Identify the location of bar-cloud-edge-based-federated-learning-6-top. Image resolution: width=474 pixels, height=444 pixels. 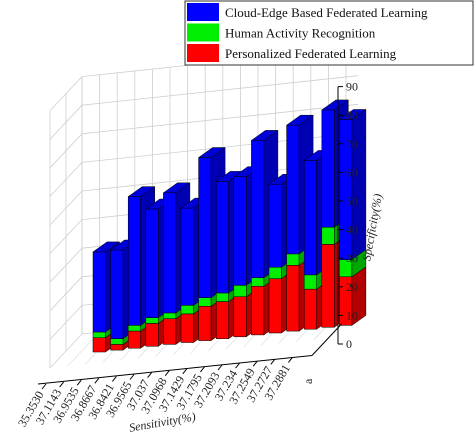
(211, 152).